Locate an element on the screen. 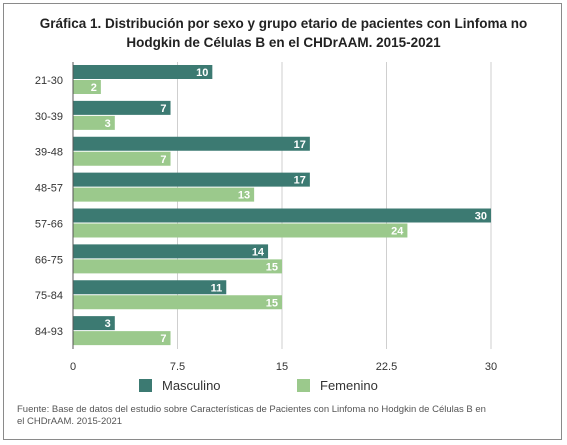  x-tick-label: 22.5 is located at coordinates (386, 367).